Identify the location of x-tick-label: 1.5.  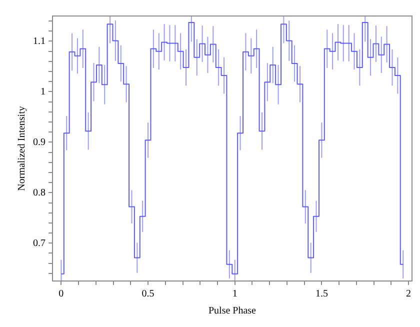
(321, 294).